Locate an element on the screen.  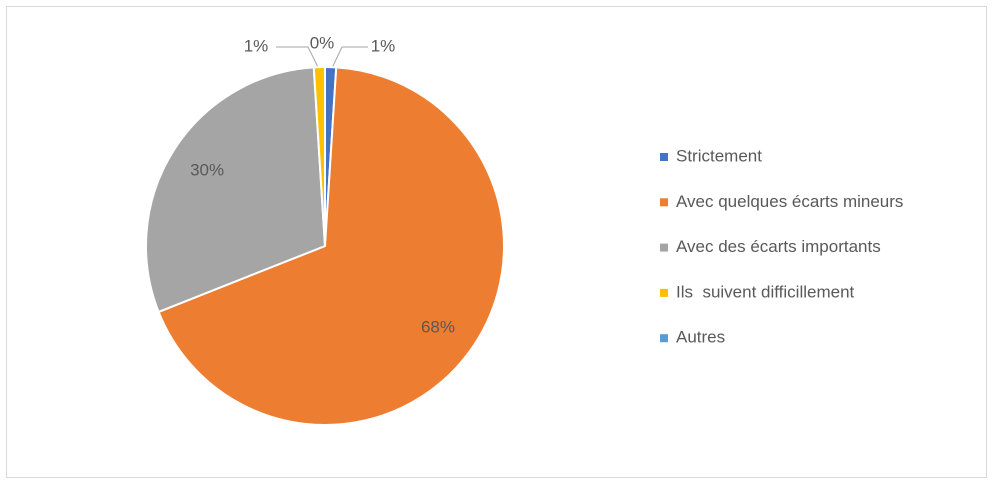
legend-label: Avec des écarts importants is located at coordinates (778, 246).